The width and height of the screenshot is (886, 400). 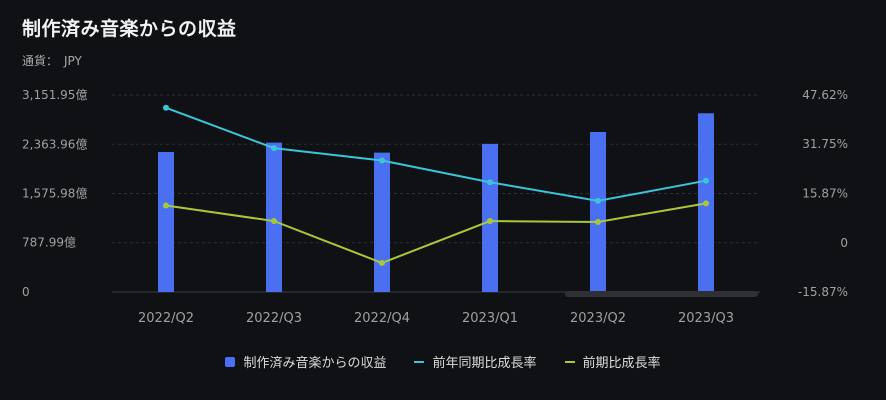 What do you see at coordinates (661, 294) in the screenshot?
I see `chart-scroll-thumb` at bounding box center [661, 294].